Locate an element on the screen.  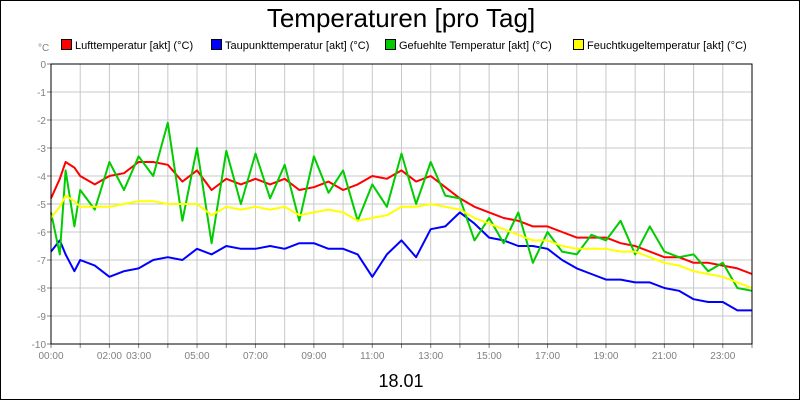
x-tick-label: 11:00 is located at coordinates (372, 356).